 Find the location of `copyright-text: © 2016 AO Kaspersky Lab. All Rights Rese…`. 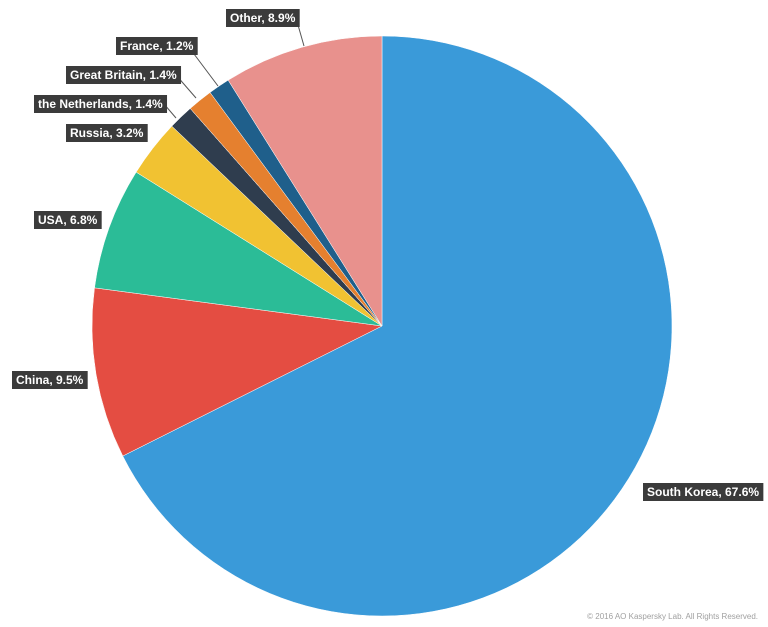

copyright-text: © 2016 AO Kaspersky Lab. All Rights Rese… is located at coordinates (672, 616).